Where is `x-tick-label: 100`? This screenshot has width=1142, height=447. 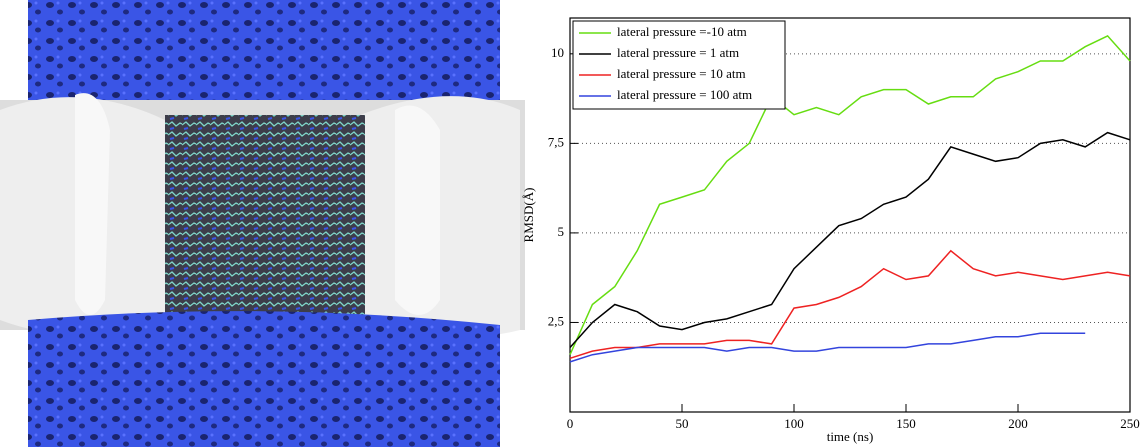 x-tick-label: 100 is located at coordinates (794, 423).